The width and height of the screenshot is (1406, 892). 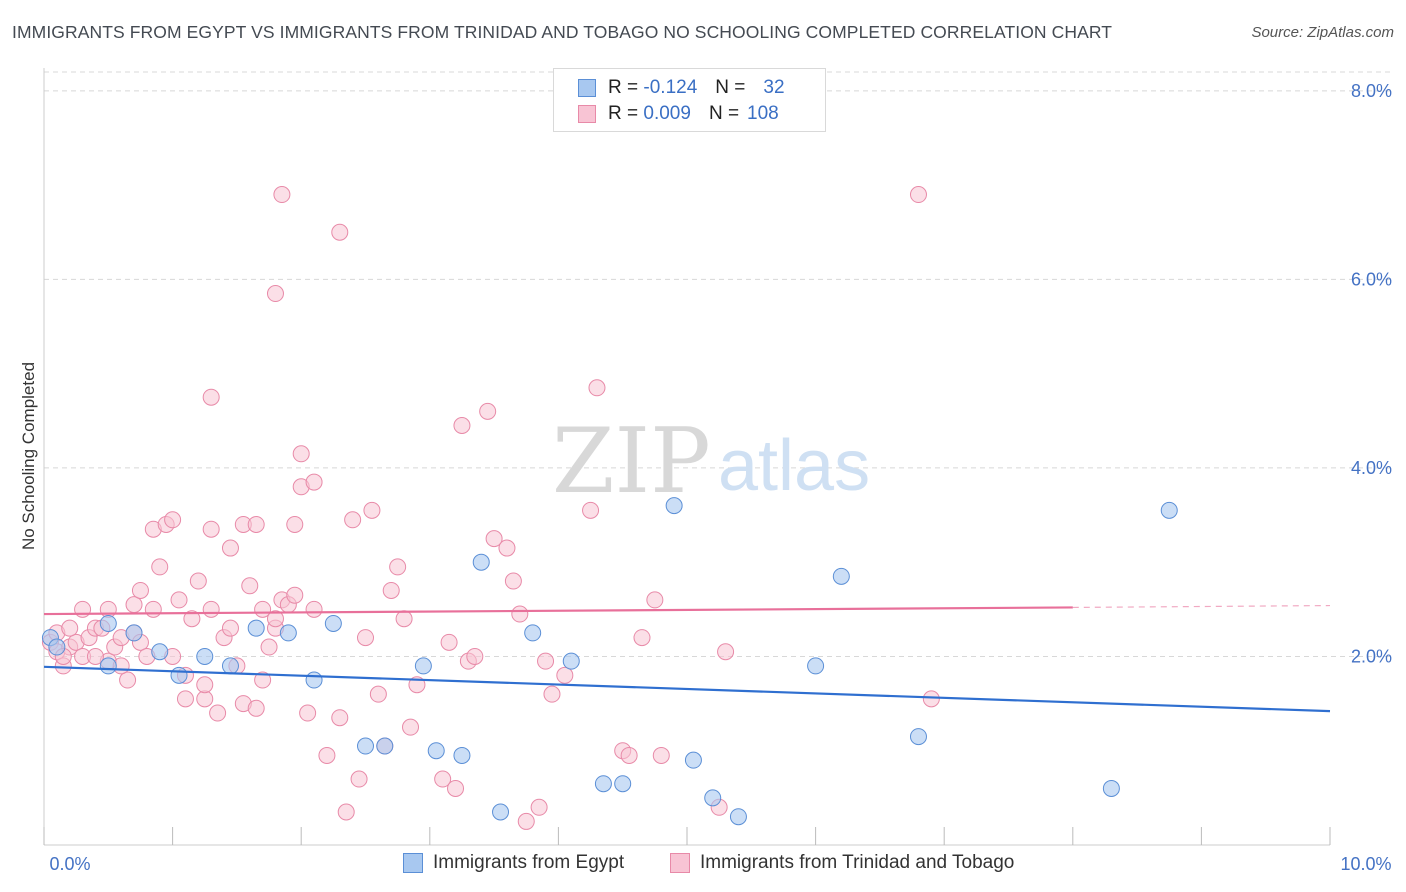 What do you see at coordinates (763, 113) in the screenshot?
I see `legend-n-value: 108` at bounding box center [763, 113].